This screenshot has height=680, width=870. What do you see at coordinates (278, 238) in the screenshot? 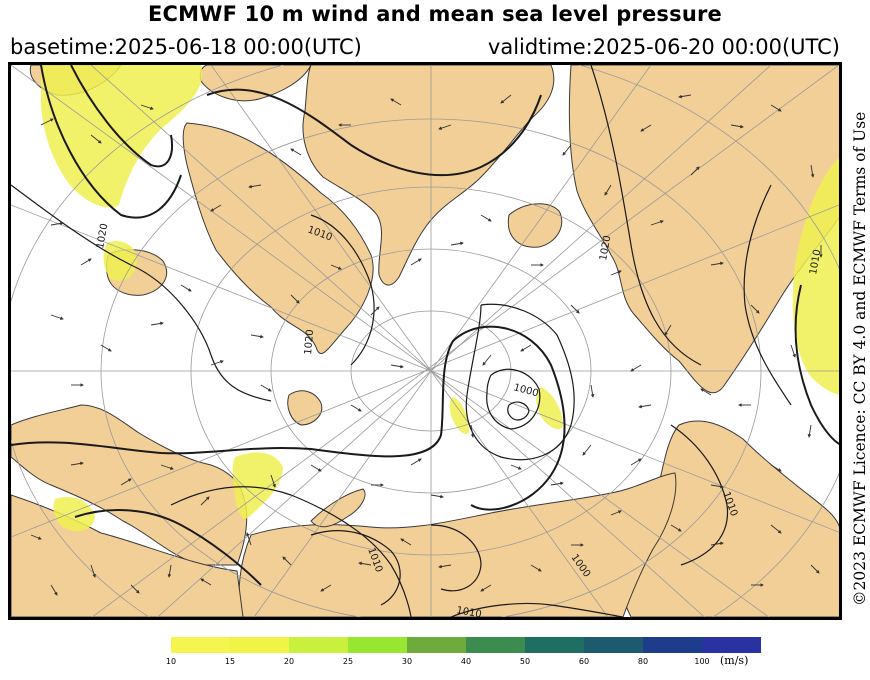
I see `land-greenland` at bounding box center [278, 238].